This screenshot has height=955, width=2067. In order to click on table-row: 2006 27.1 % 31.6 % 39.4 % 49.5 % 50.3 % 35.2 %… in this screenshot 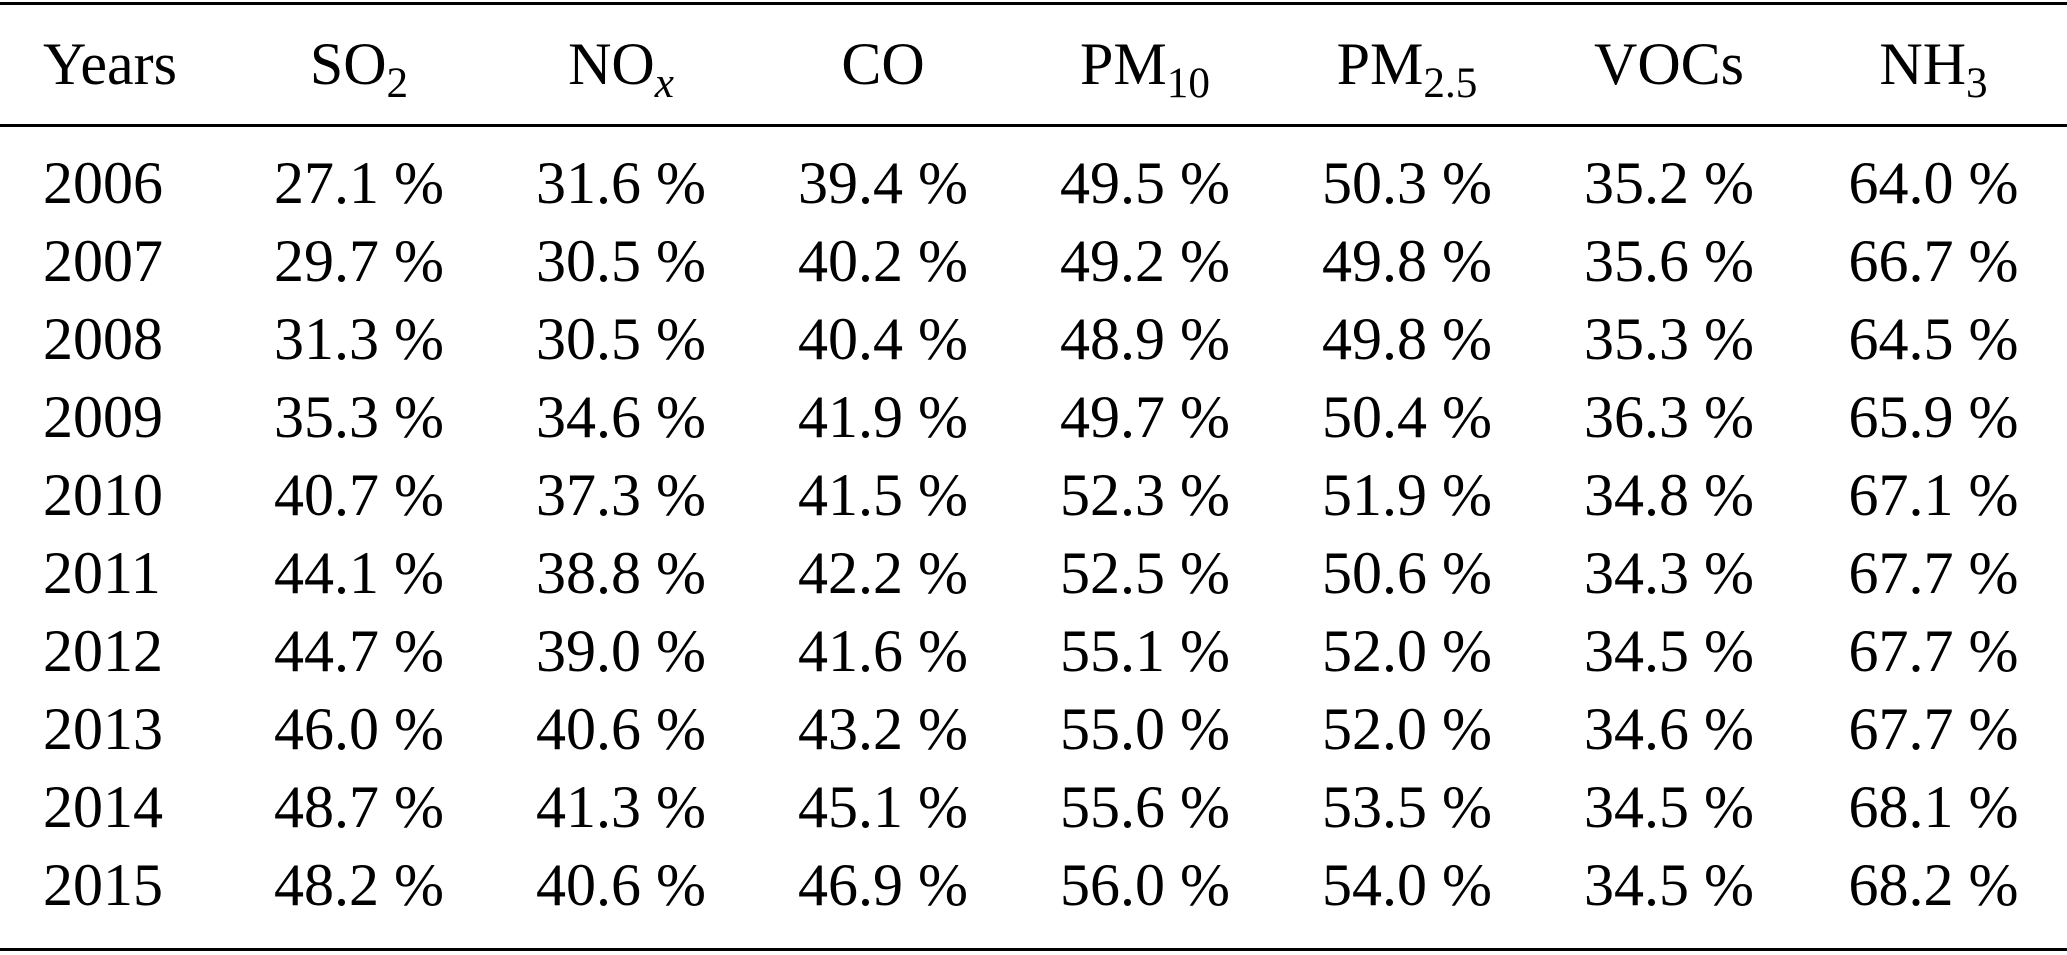, I will do `click(1033, 174)`.